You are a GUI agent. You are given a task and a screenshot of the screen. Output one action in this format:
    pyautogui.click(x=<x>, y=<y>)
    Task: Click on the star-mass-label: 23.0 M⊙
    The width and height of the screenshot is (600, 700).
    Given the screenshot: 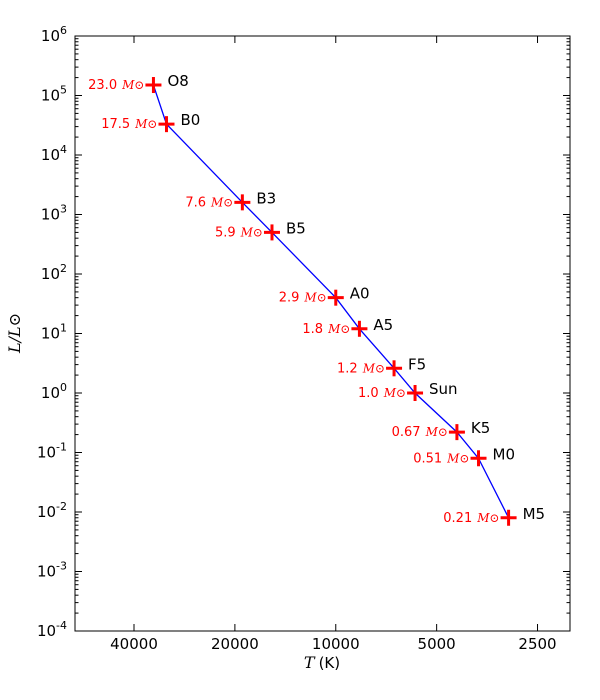 What is the action you would take?
    pyautogui.click(x=116, y=85)
    